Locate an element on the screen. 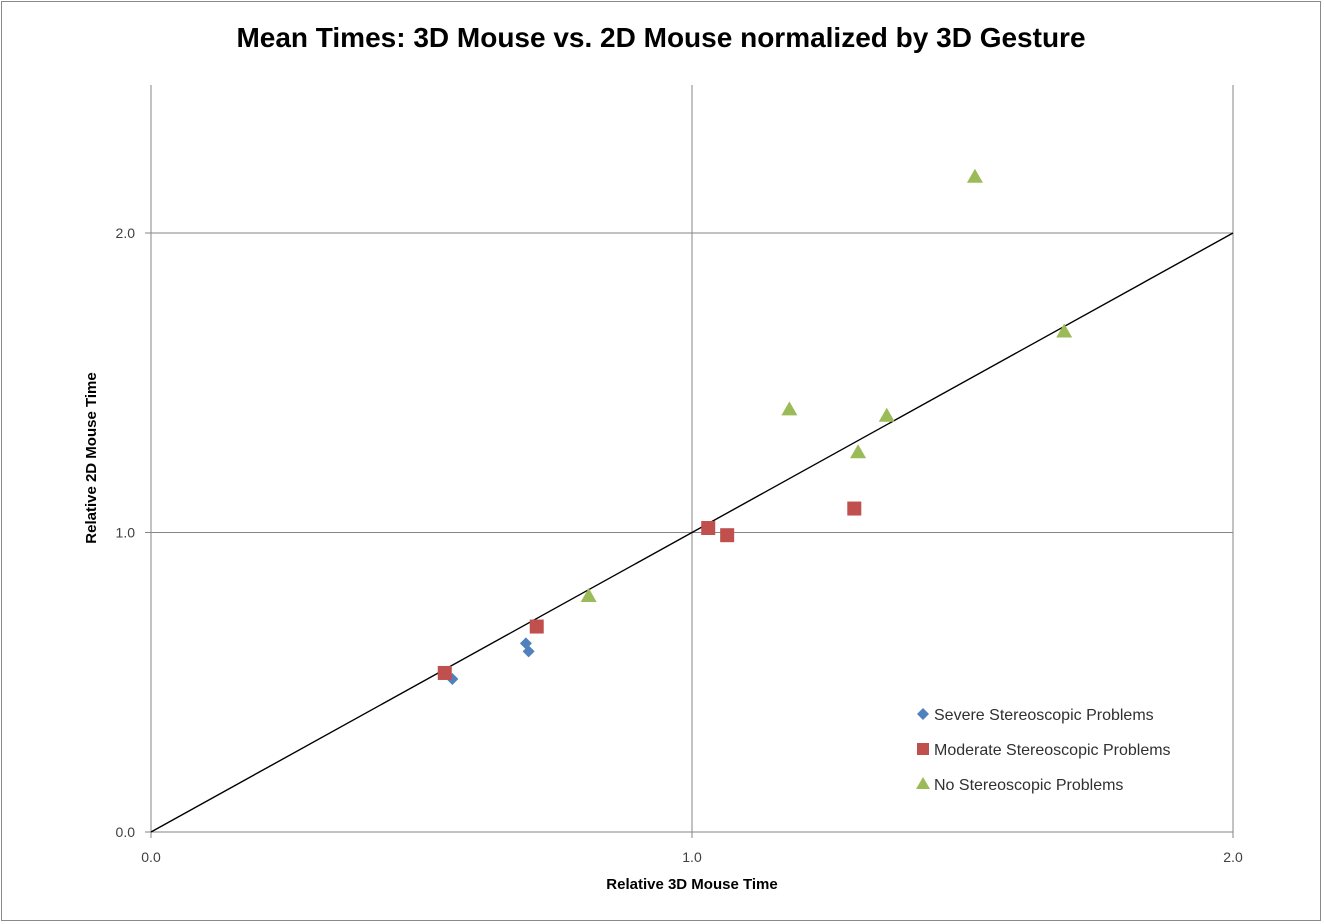  y-tick-label: 2.0 is located at coordinates (126, 233).